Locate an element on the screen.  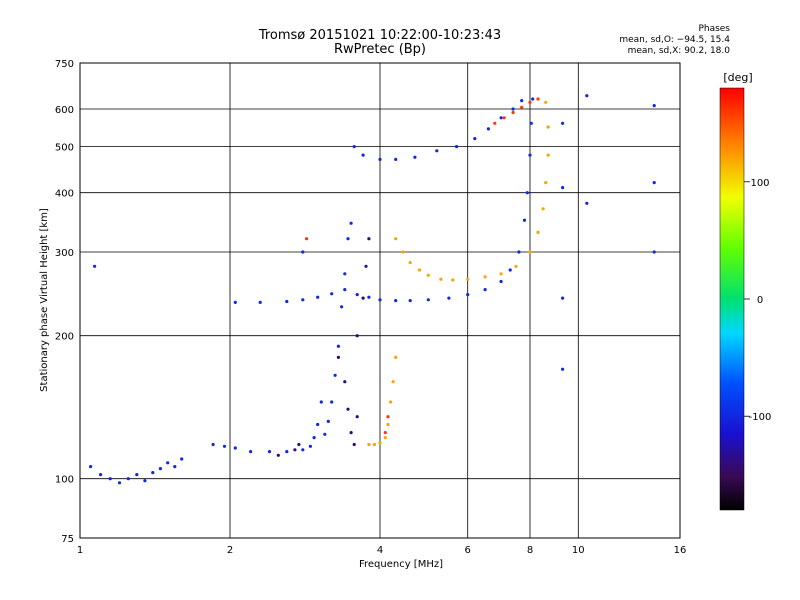
colorbar-tick-label: 0 is located at coordinates (760, 300).